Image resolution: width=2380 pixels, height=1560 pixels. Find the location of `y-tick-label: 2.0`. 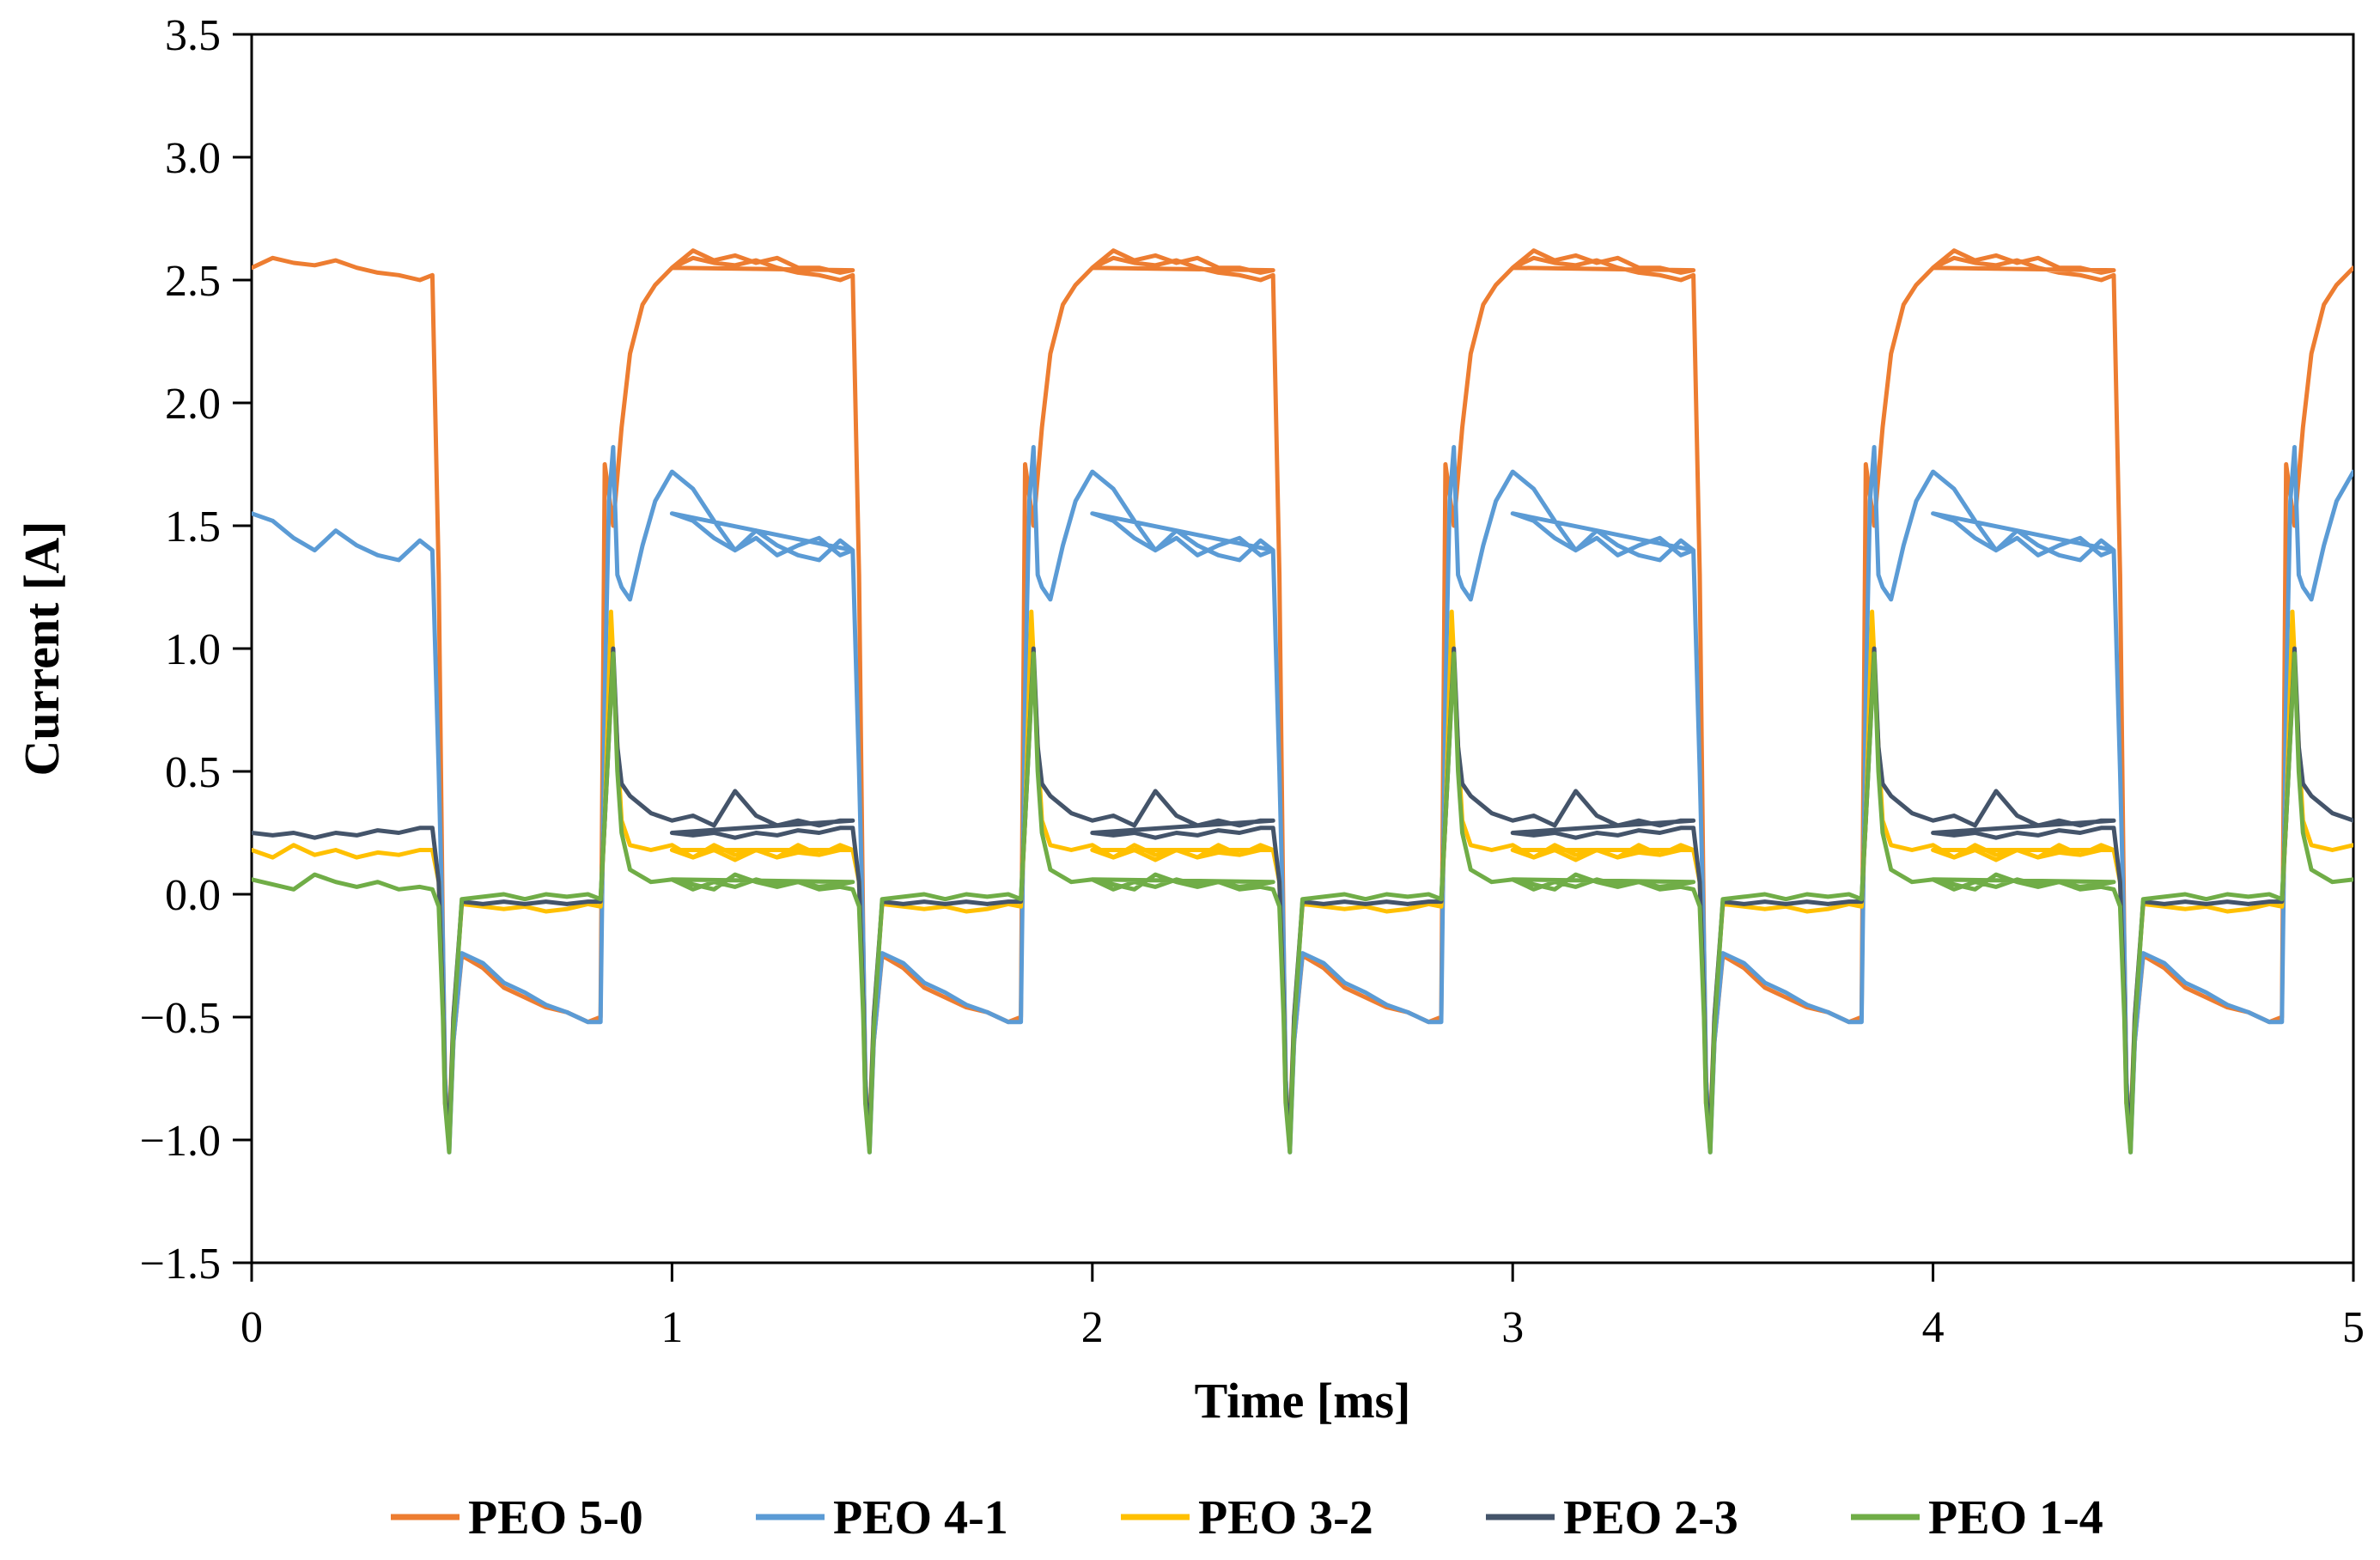

y-tick-label: 2.0 is located at coordinates (193, 405).